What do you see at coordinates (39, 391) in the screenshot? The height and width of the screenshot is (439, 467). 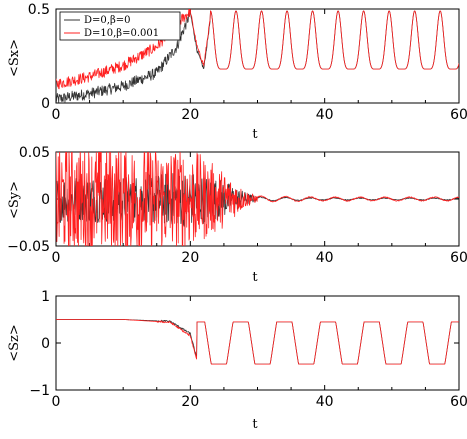 I see `y-tick-label: −1` at bounding box center [39, 391].